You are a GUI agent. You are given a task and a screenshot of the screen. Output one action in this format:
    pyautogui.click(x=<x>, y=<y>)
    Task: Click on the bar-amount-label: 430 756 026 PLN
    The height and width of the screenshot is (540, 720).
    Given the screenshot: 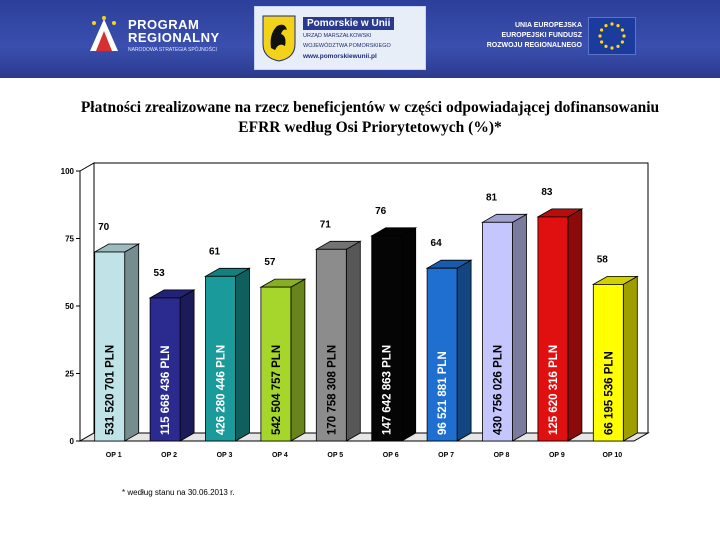 What is the action you would take?
    pyautogui.click(x=499, y=390)
    